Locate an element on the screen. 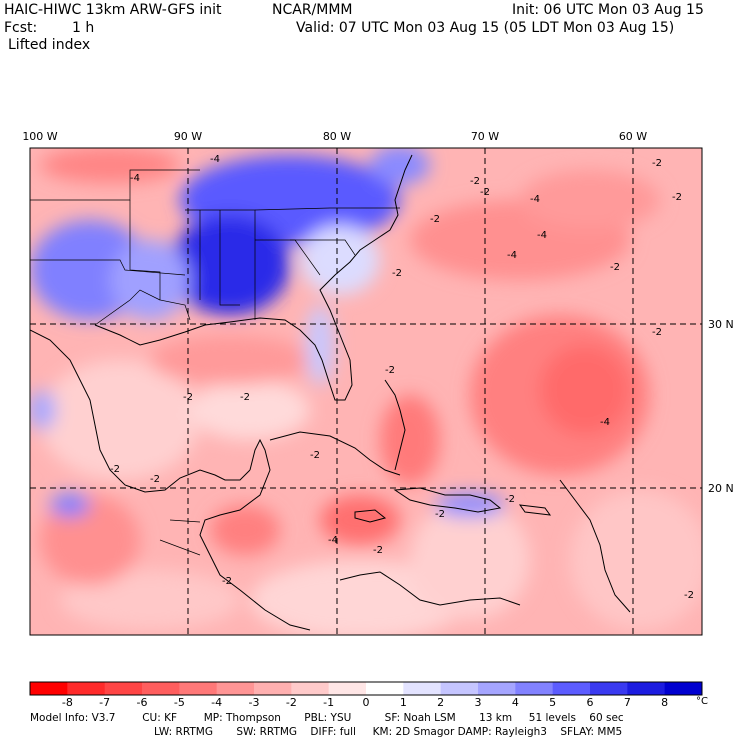 This screenshot has height=740, width=740. colorbar-frame is located at coordinates (366, 688).